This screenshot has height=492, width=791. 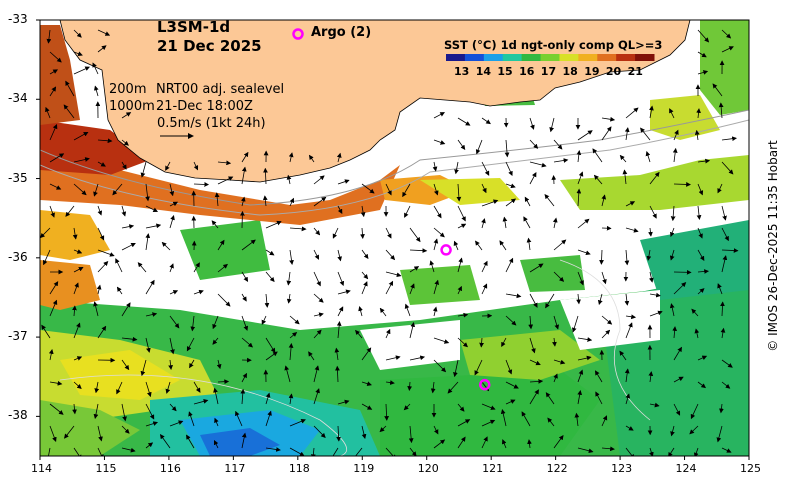 I want to click on lon-tick-label: 125, so click(x=750, y=468).